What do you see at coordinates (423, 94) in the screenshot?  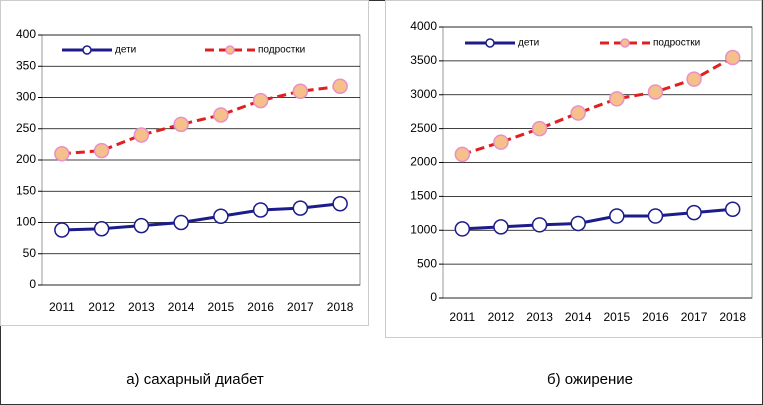 I see `y-tick-label: 3000` at bounding box center [423, 94].